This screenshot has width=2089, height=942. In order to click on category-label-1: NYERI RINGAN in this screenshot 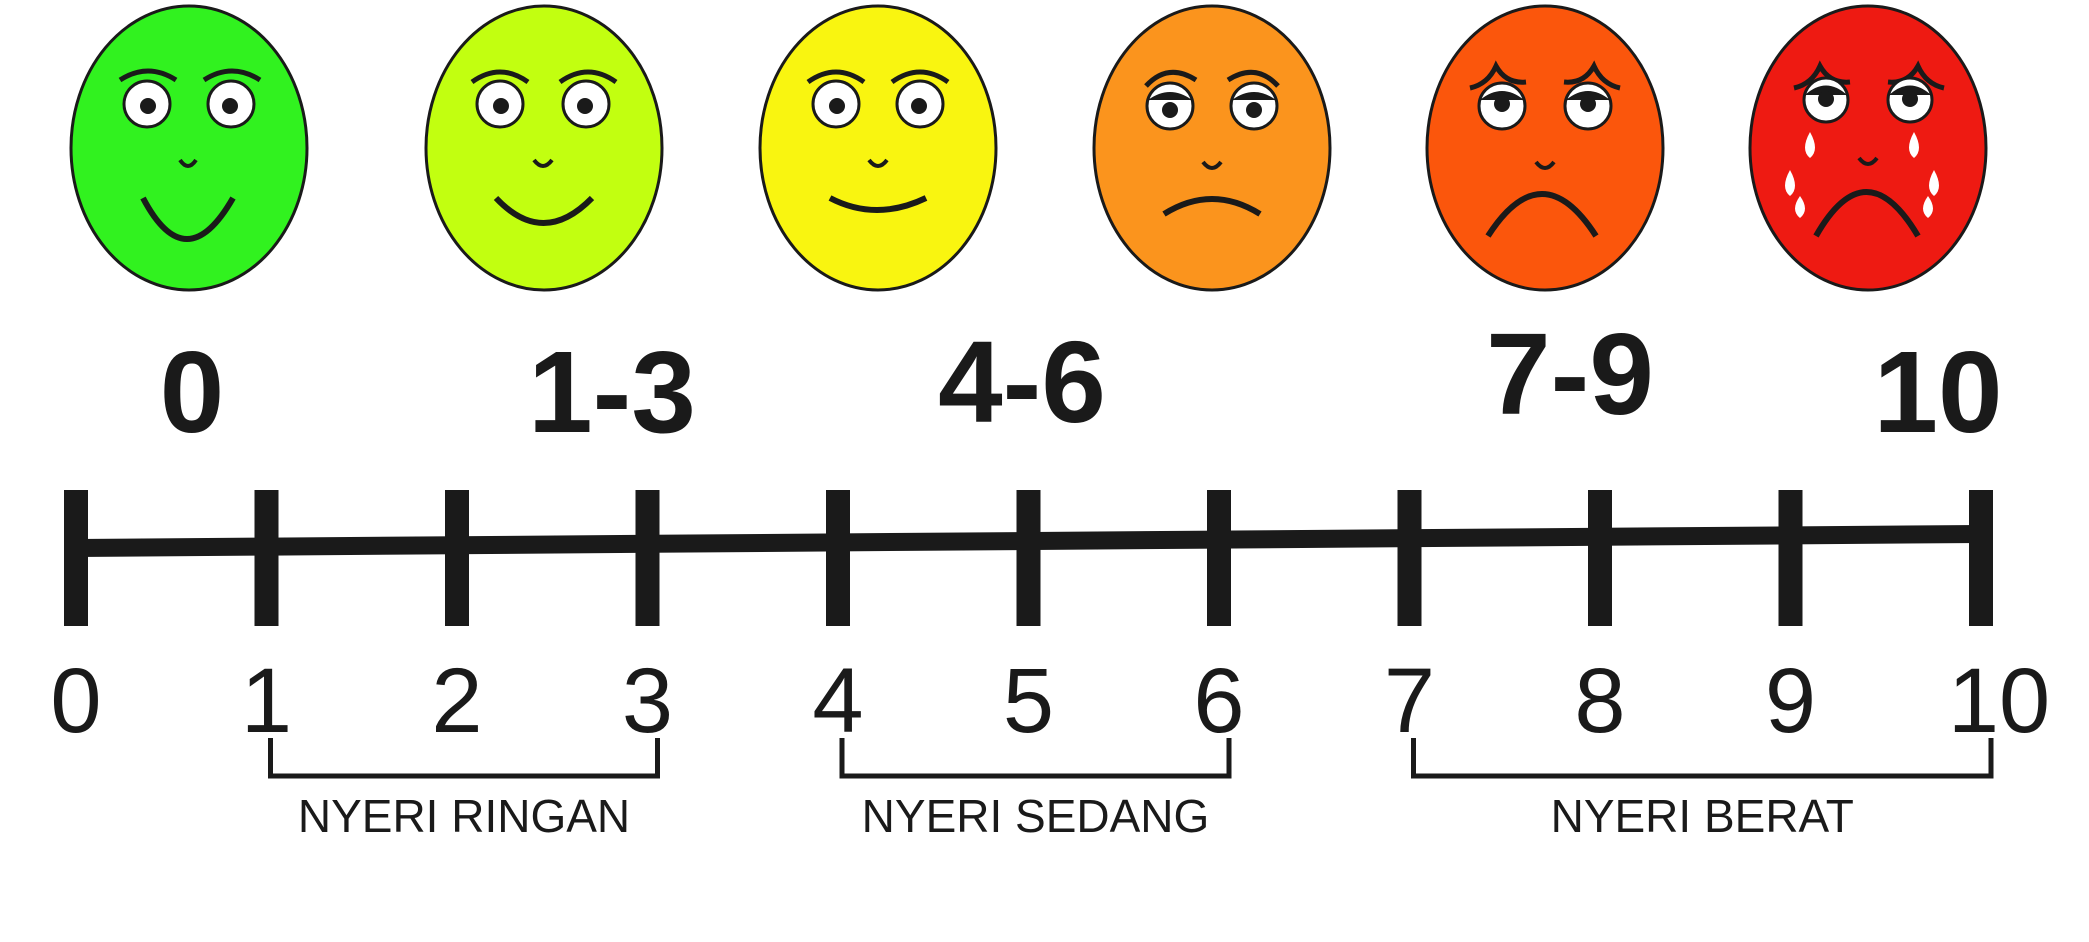, I will do `click(464, 816)`.